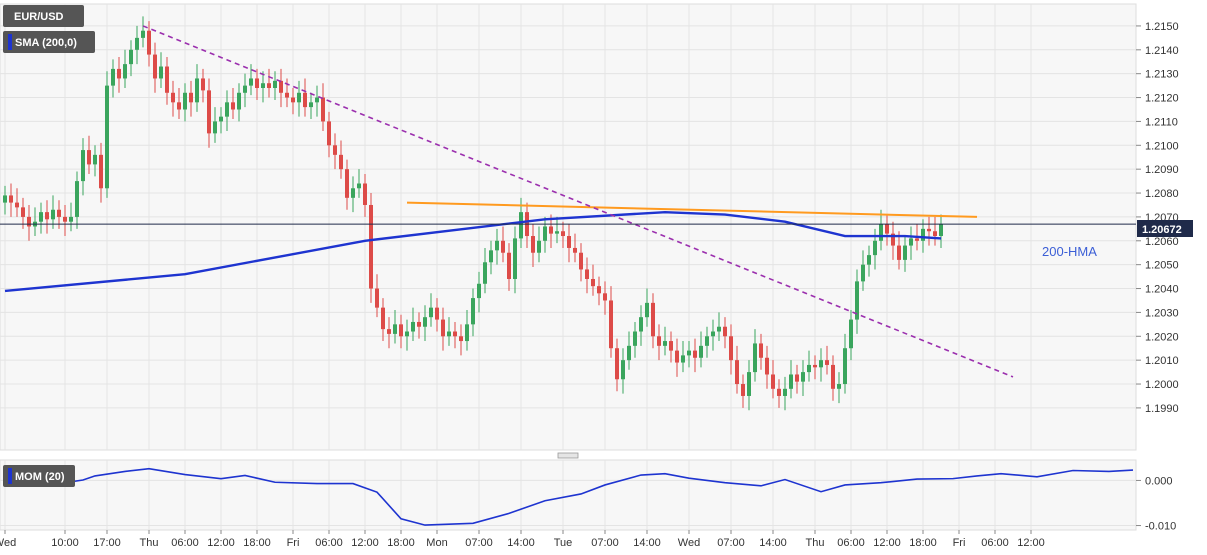 The width and height of the screenshot is (1207, 555). Describe the element at coordinates (563, 543) in the screenshot. I see `x-tick-label: Tue` at that location.